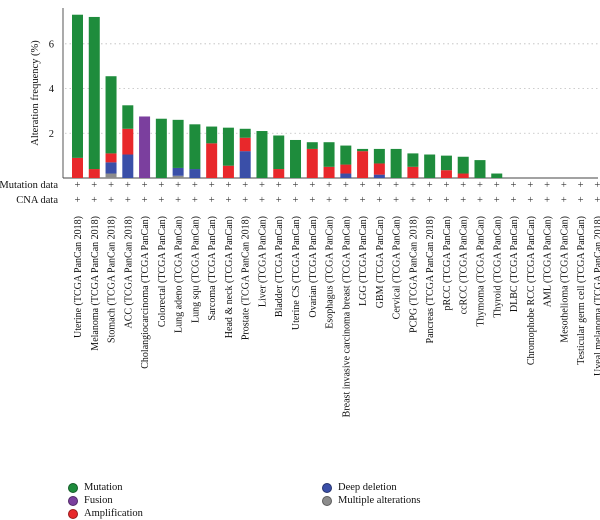 This screenshot has width=600, height=520. I want to click on bar-22-mutation, so click(446, 163).